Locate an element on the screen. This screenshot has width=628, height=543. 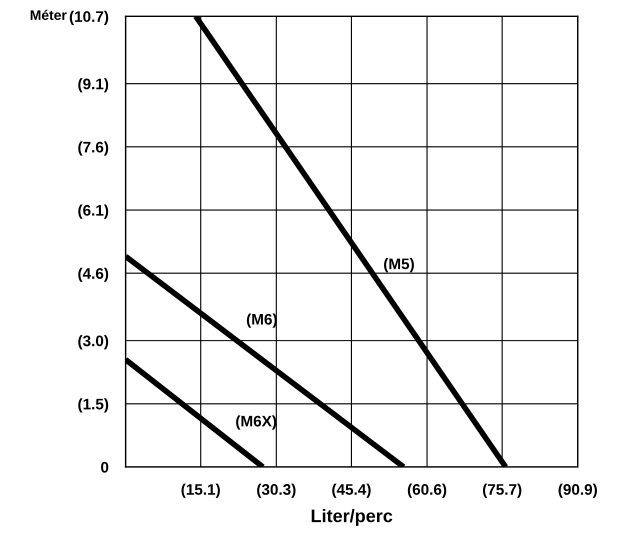
x-tick-label: (75.7) is located at coordinates (502, 491).